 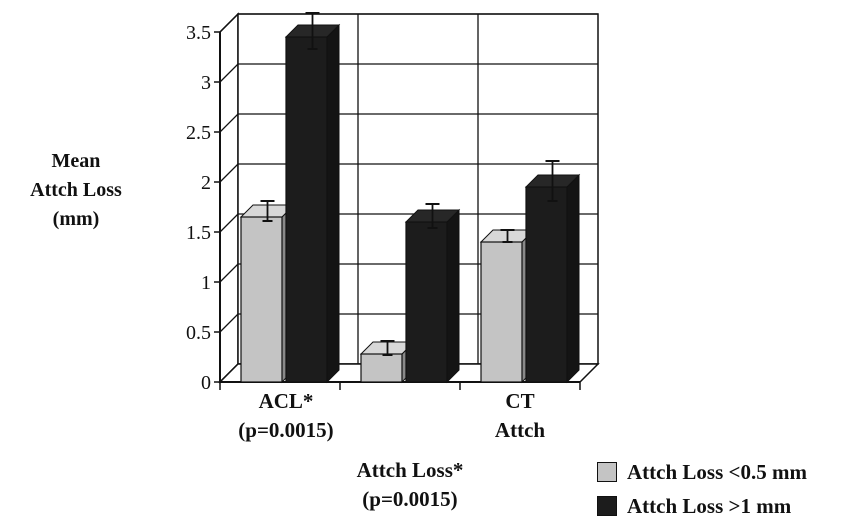 What do you see at coordinates (206, 383) in the screenshot?
I see `y-tick-label: 0` at bounding box center [206, 383].